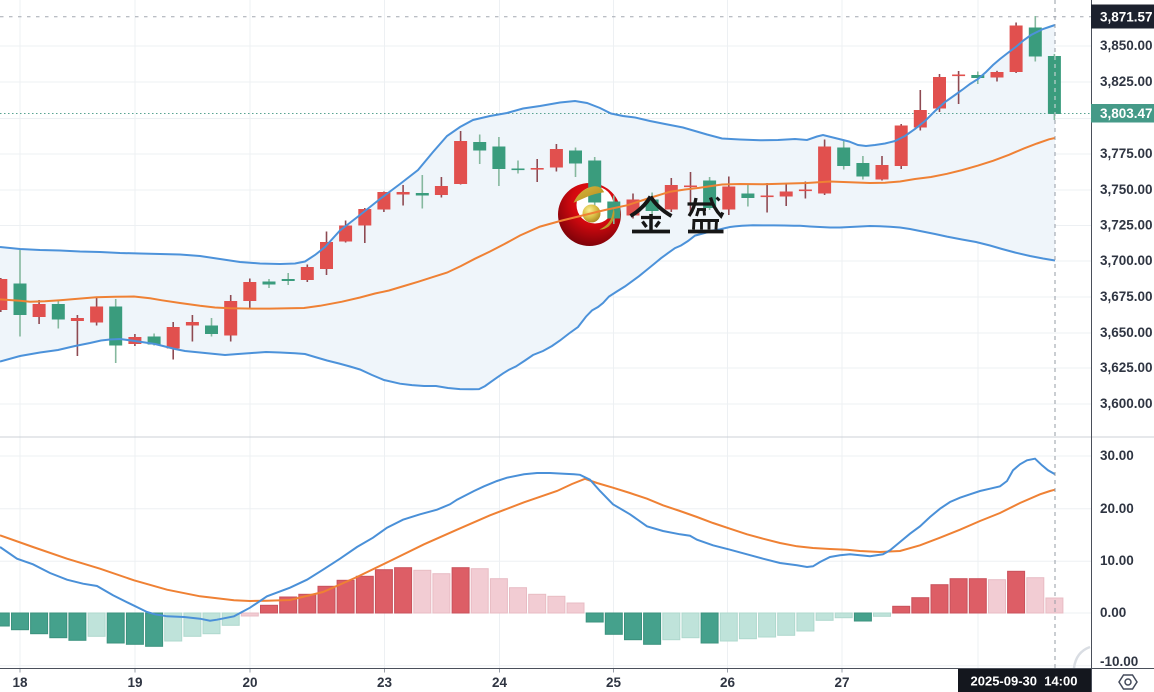 Image resolution: width=1154 pixels, height=692 pixels. I want to click on svg-text: 20.00, so click(1117, 508).